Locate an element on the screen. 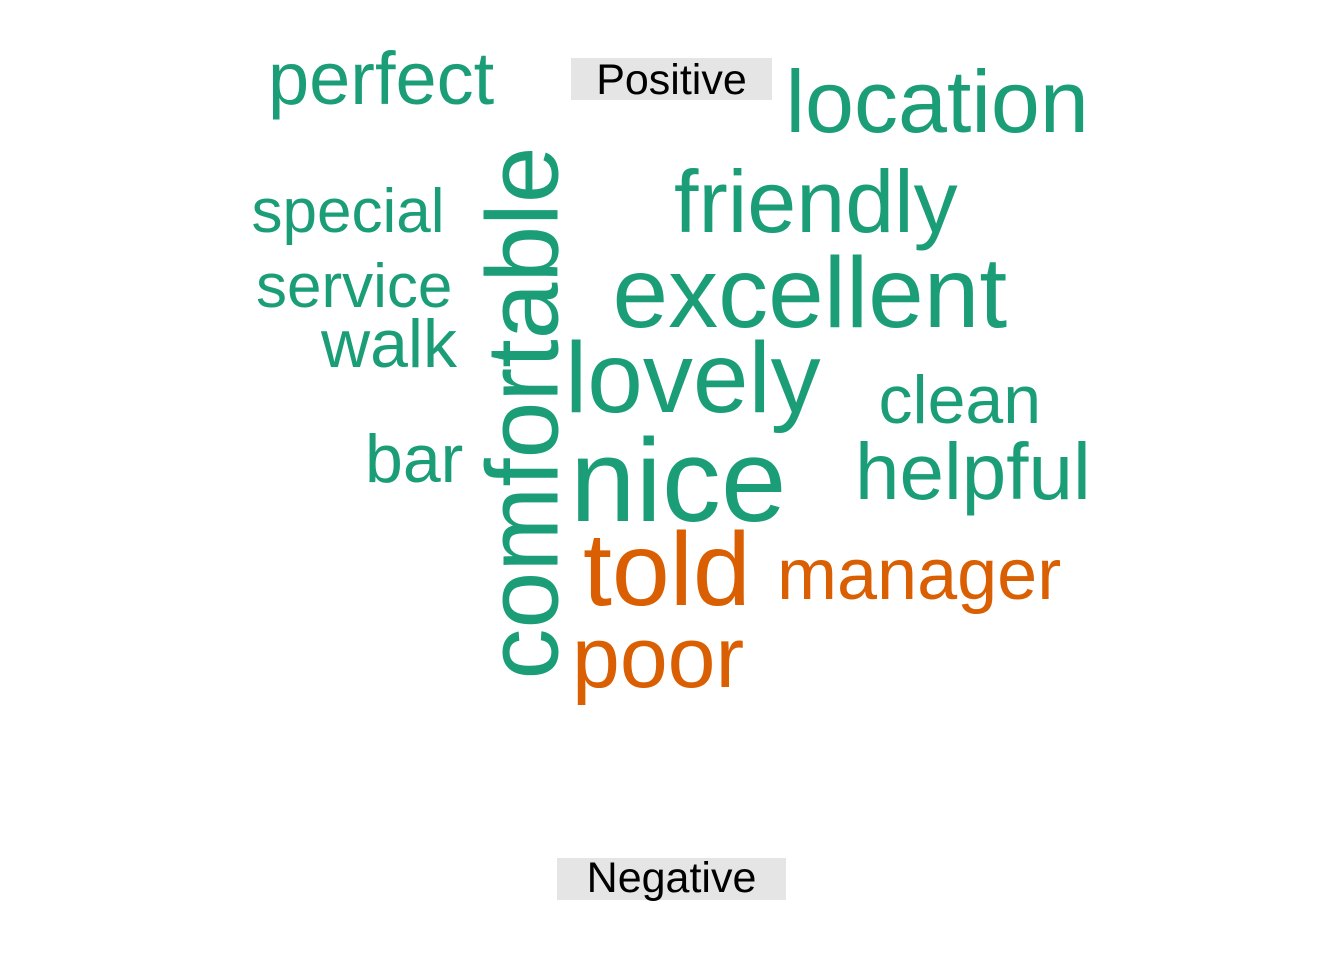  word-lovely: lovely is located at coordinates (693, 377).